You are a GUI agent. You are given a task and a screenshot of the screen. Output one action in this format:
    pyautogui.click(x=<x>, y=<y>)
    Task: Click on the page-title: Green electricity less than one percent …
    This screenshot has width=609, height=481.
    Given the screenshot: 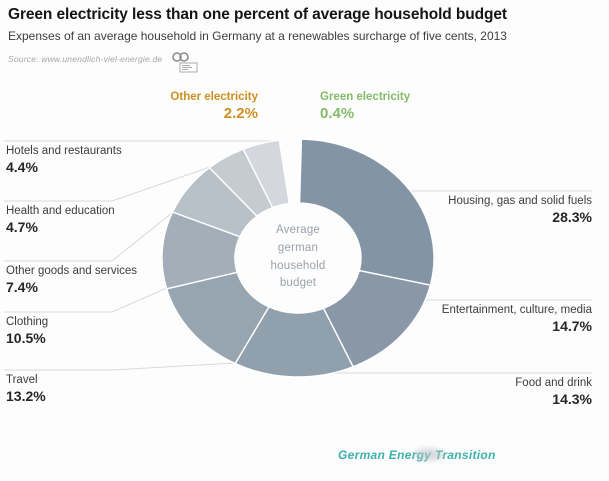 What is the action you would take?
    pyautogui.click(x=257, y=14)
    